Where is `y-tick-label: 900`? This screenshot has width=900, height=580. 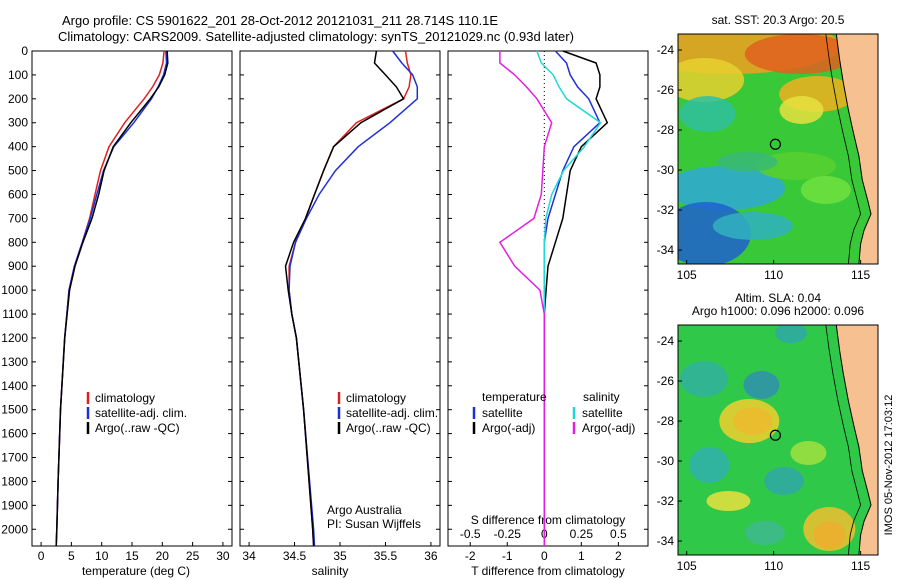 y-tick-label: 900 is located at coordinates (18, 266).